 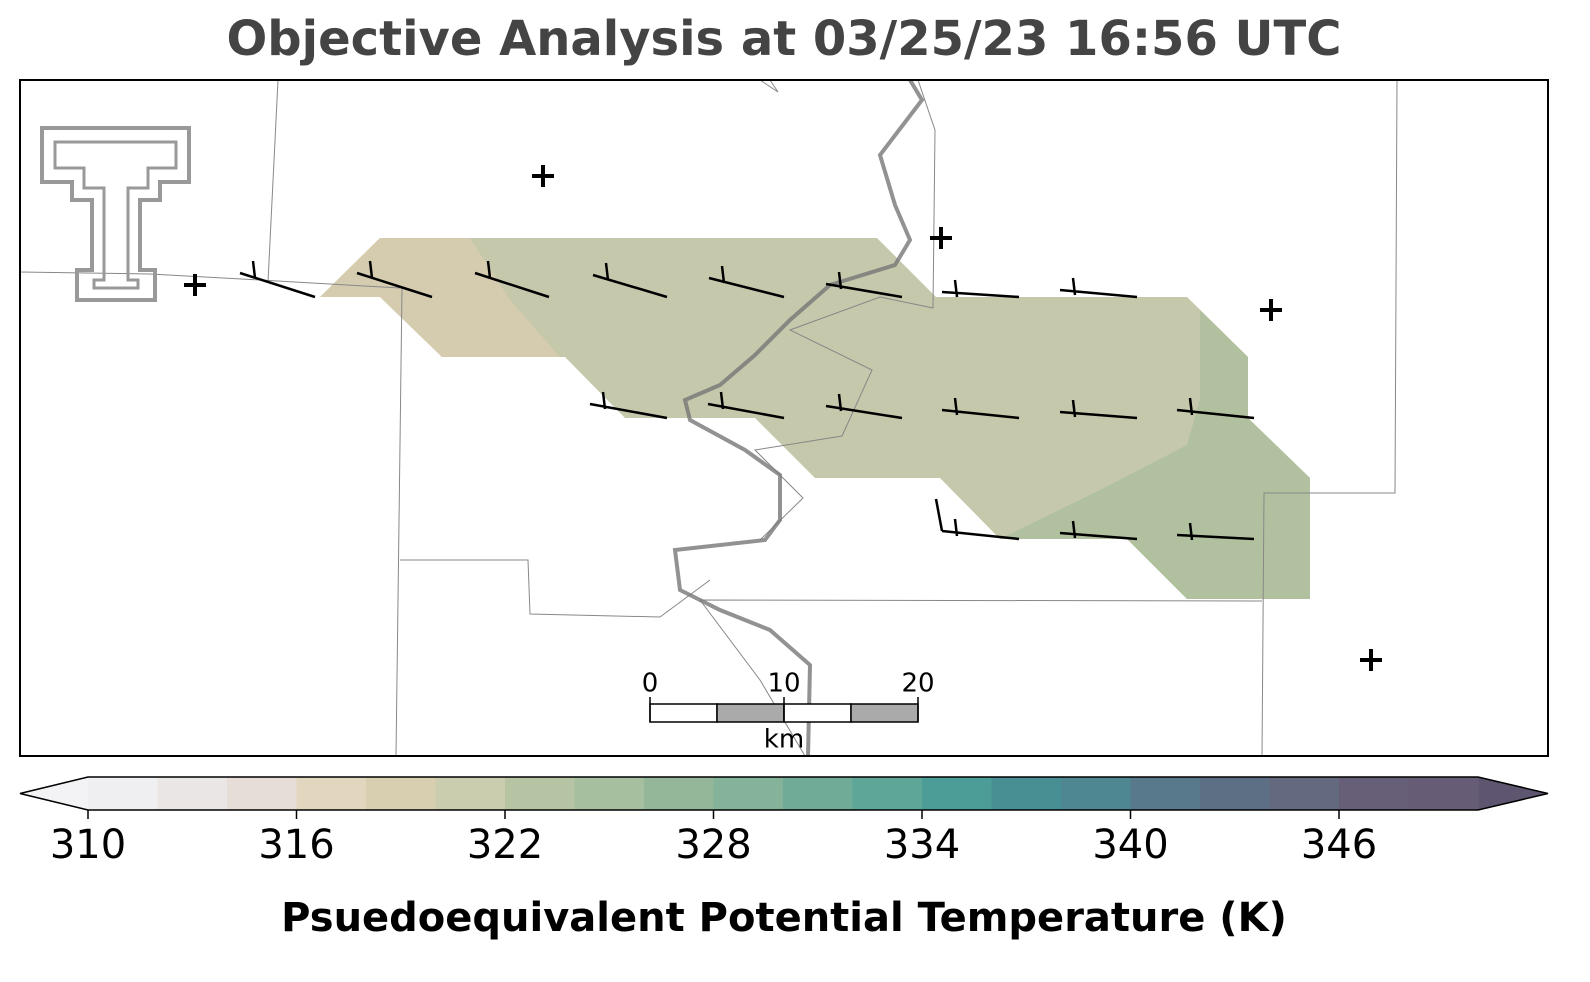 I want to click on colorbar-tick-label: 310, so click(x=88, y=845).